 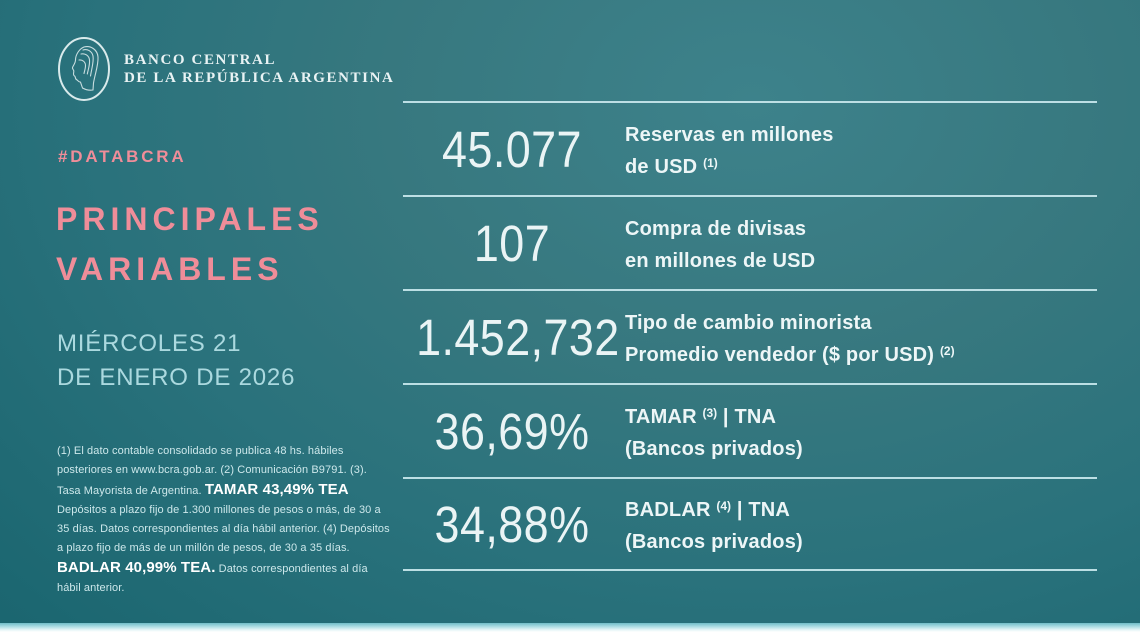 I want to click on label-text: BADLAR, so click(x=671, y=509).